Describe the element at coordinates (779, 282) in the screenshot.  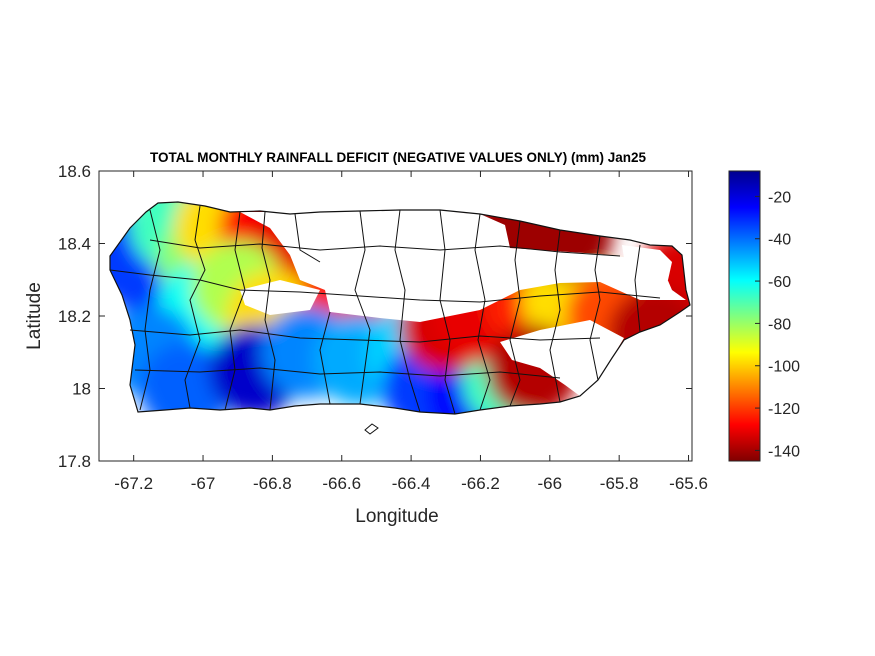
I see `colorbar-tick-label: -60` at that location.